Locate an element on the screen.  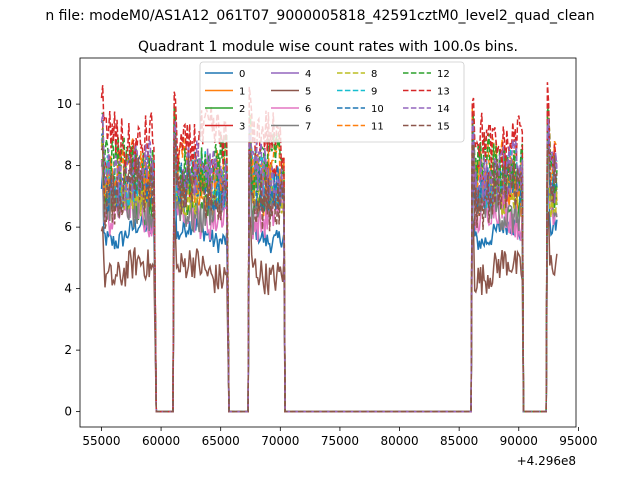
x-tick-label: 60000 is located at coordinates (161, 441).